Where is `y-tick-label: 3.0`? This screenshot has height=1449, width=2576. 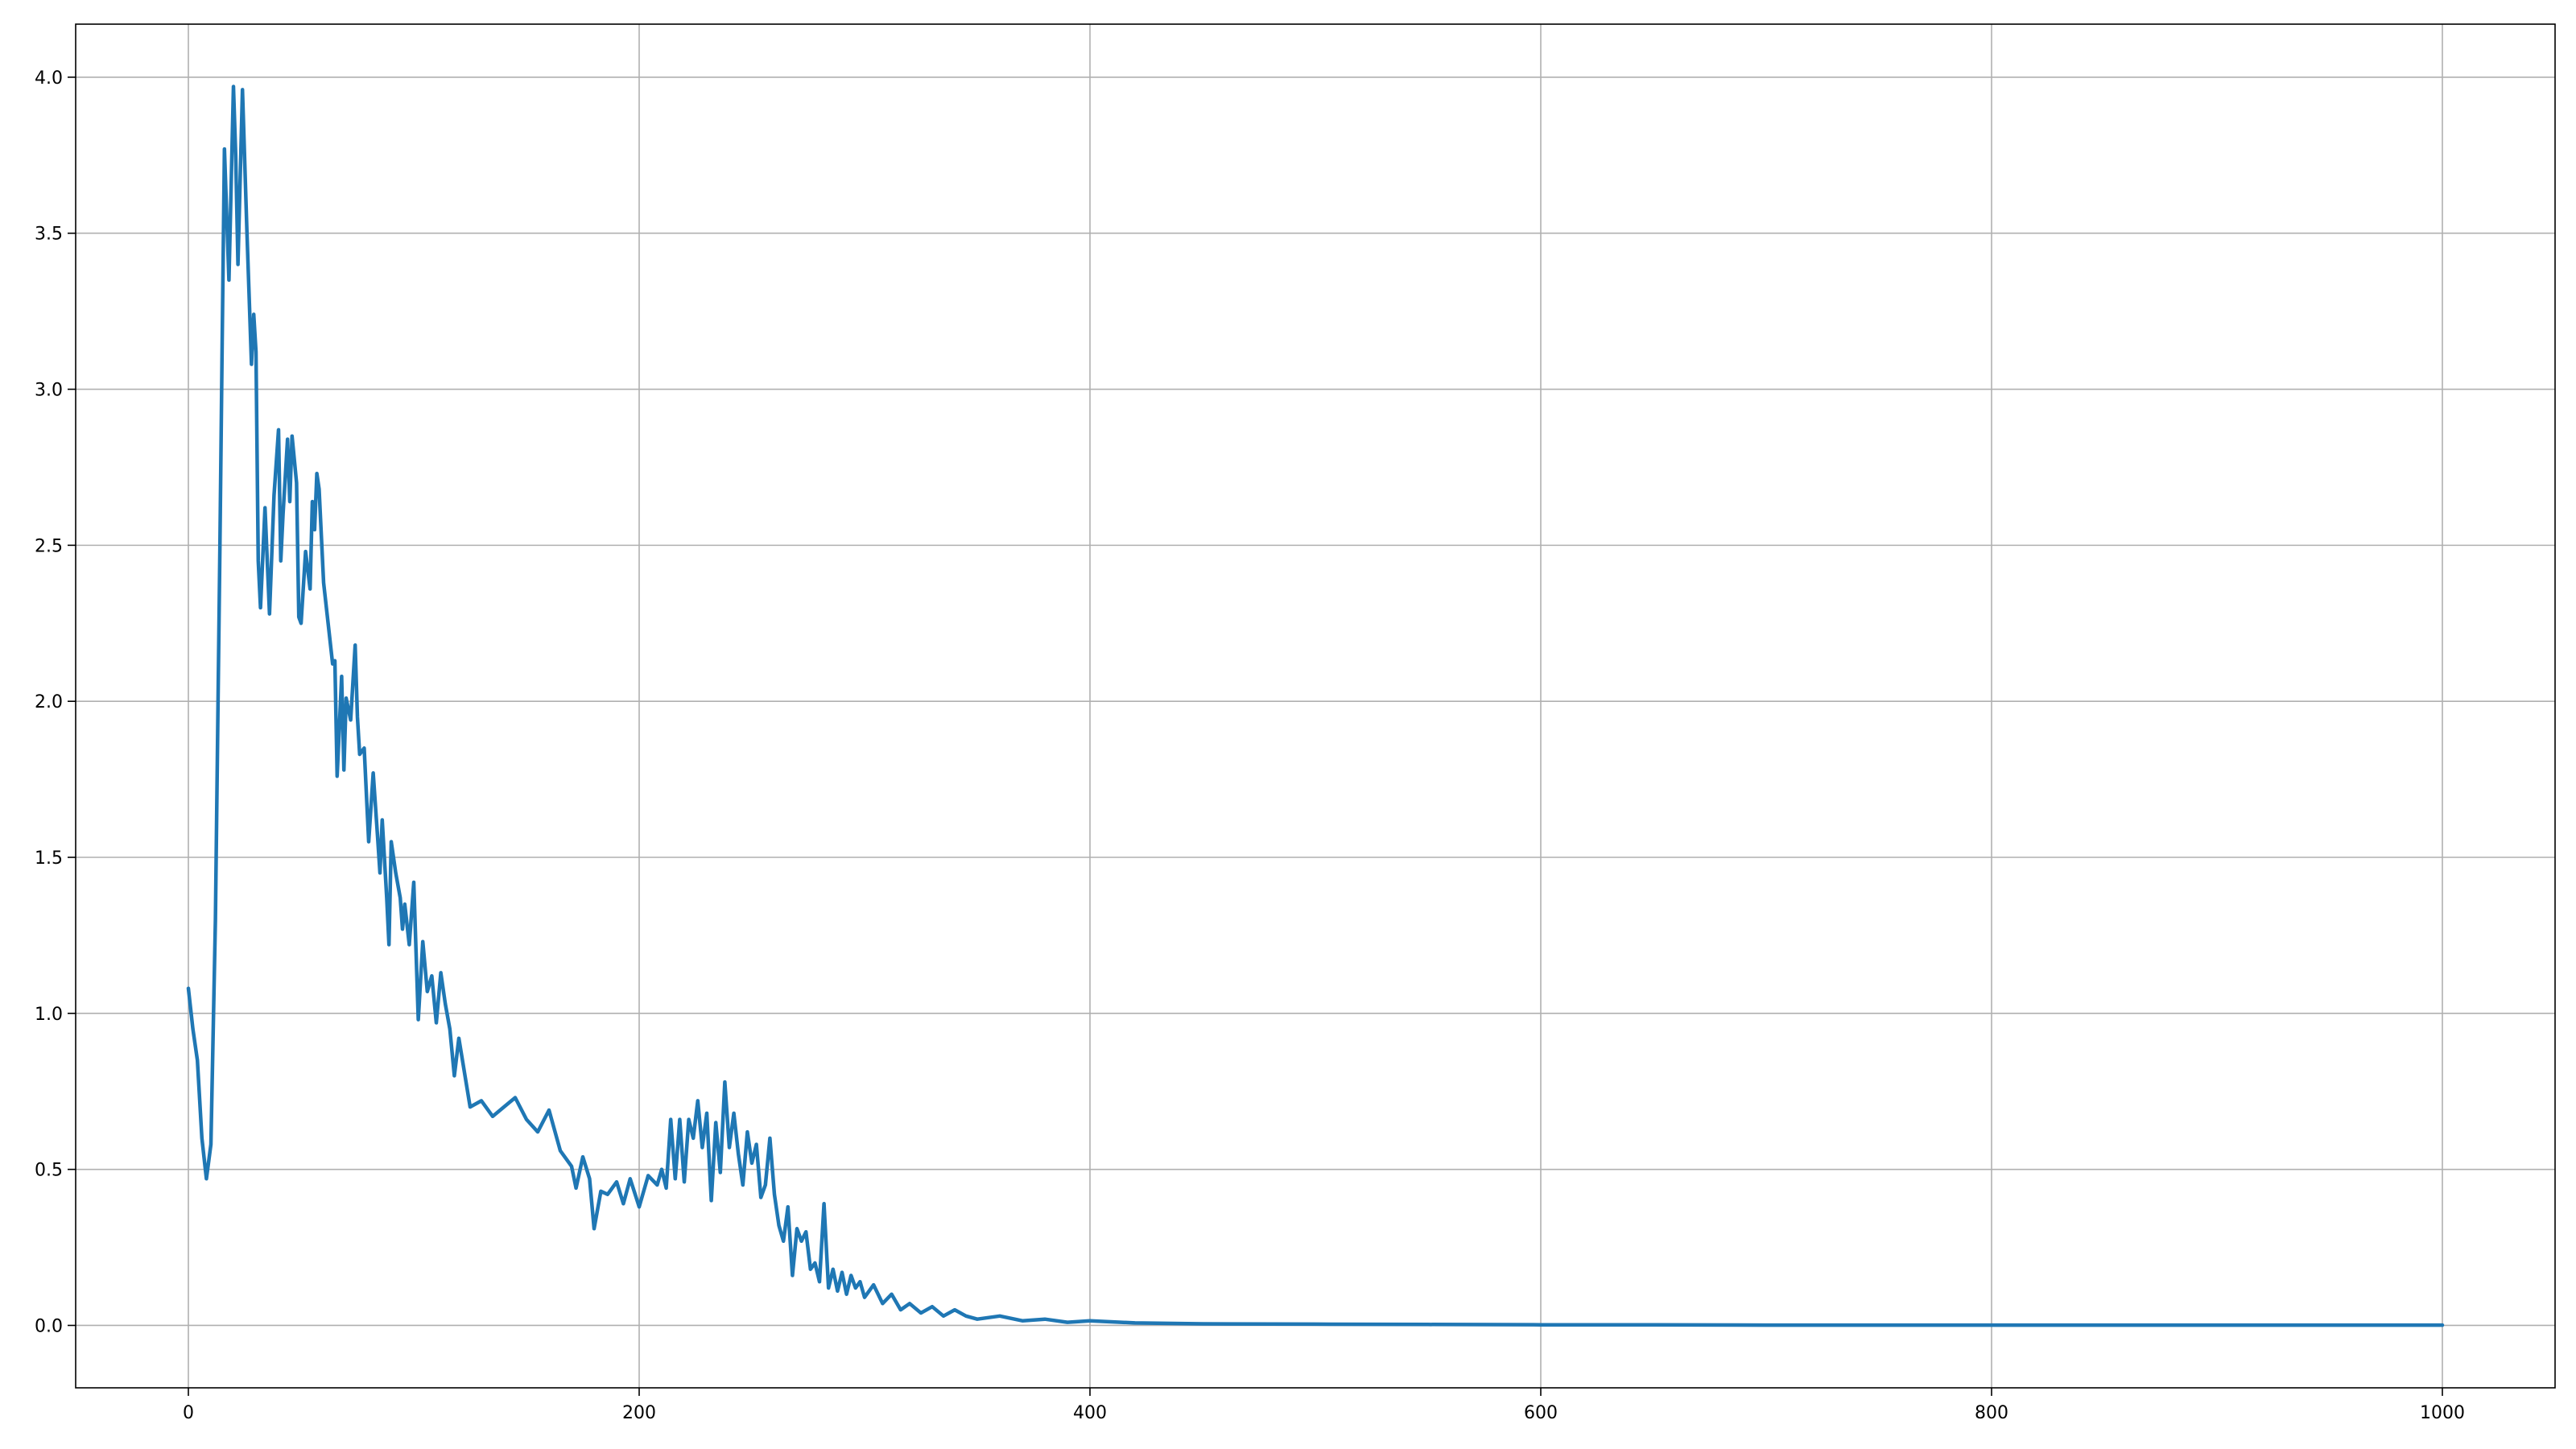
y-tick-label: 3.0 is located at coordinates (49, 391).